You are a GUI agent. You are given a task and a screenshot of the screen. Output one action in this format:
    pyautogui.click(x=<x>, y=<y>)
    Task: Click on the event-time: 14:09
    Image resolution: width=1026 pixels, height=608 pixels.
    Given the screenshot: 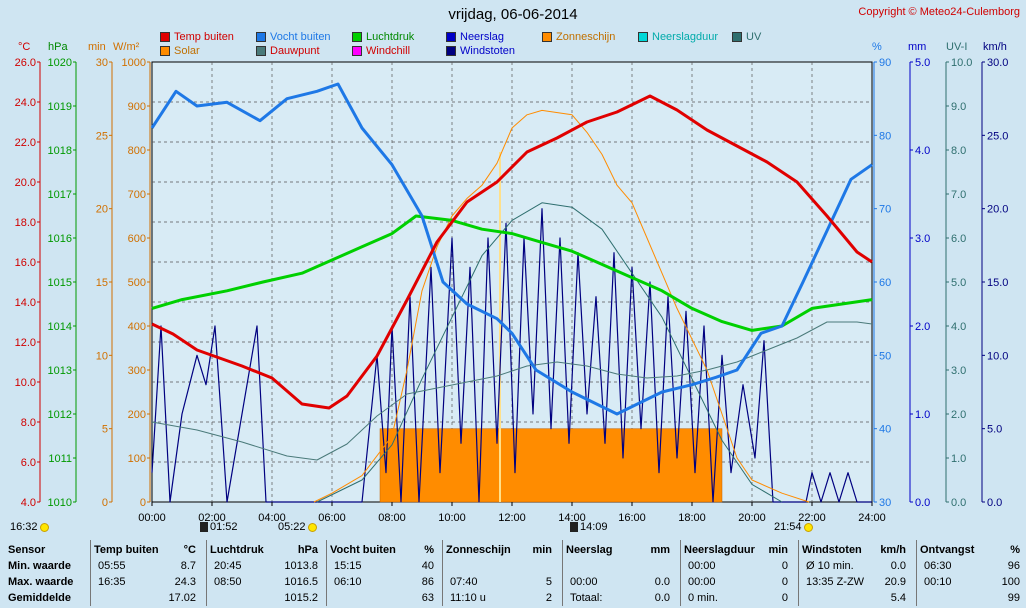 What is the action you would take?
    pyautogui.click(x=594, y=527)
    